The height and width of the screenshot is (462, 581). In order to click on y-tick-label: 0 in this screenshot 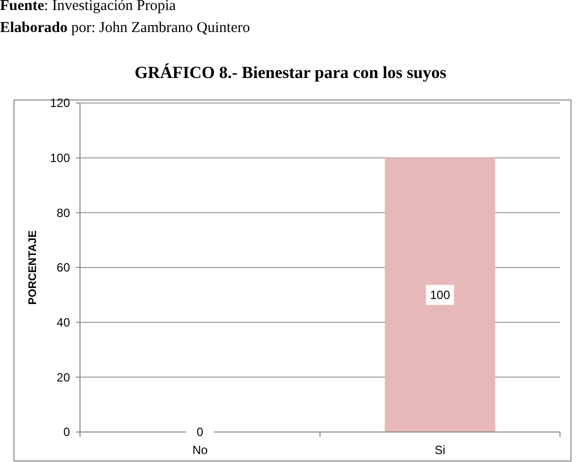, I will do `click(66, 432)`.